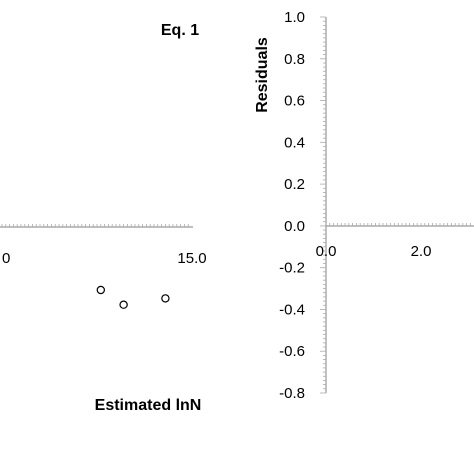 The height and width of the screenshot is (474, 474). I want to click on left-data-points, so click(133, 297).